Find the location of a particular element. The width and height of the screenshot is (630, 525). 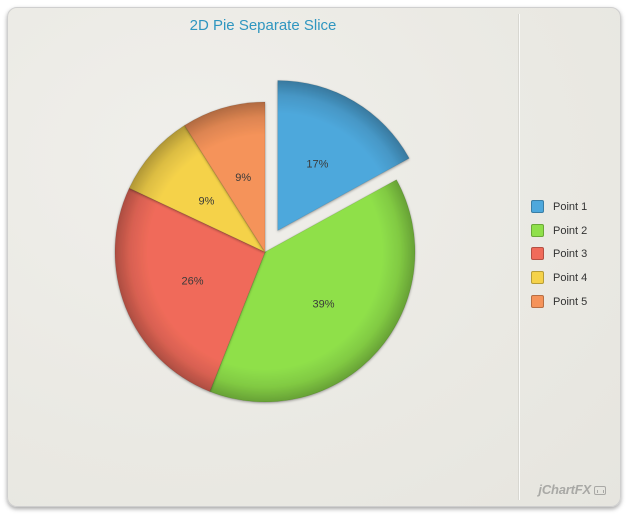

legend-label-point-2: Point 2 is located at coordinates (570, 230).